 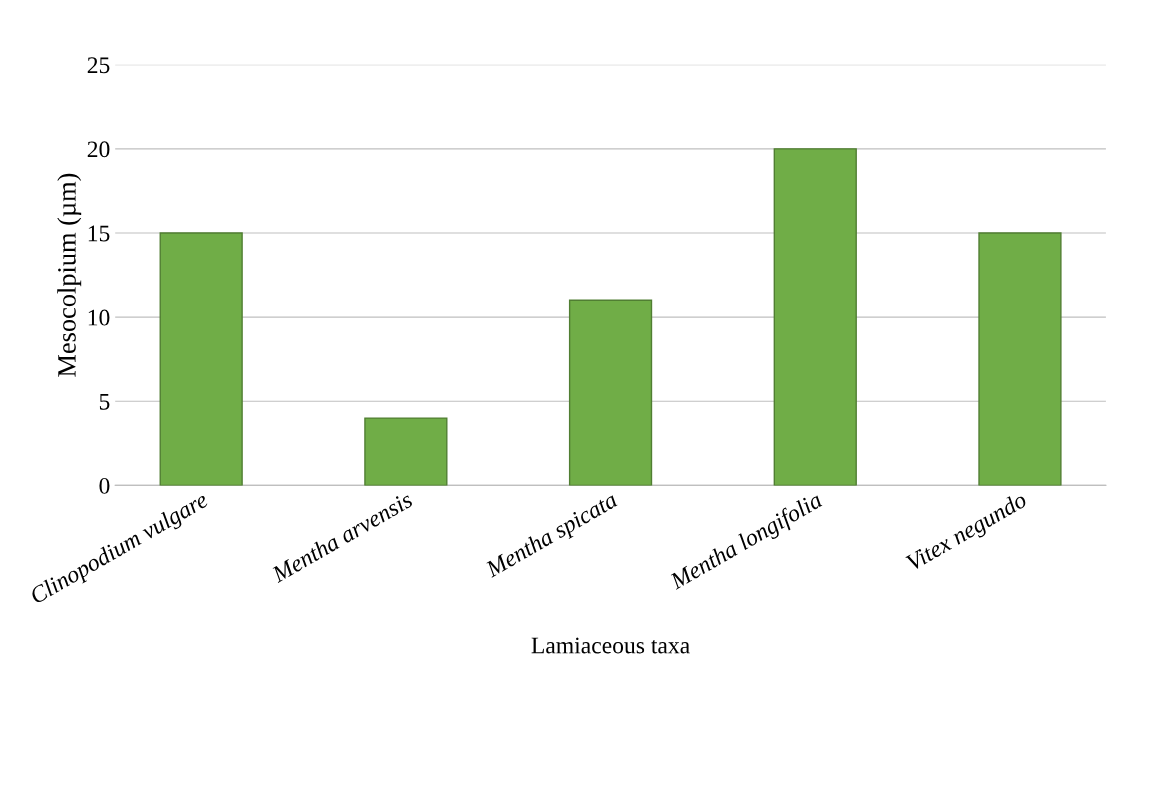 What do you see at coordinates (98, 65) in the screenshot?
I see `y-tick-label: 25` at bounding box center [98, 65].